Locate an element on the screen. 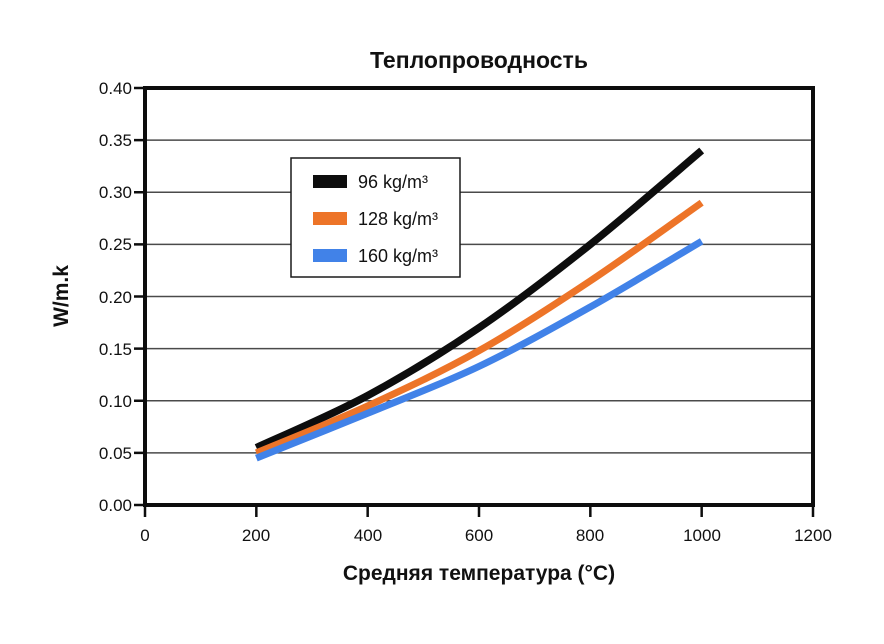  x-tick-label: 200 is located at coordinates (256, 535).